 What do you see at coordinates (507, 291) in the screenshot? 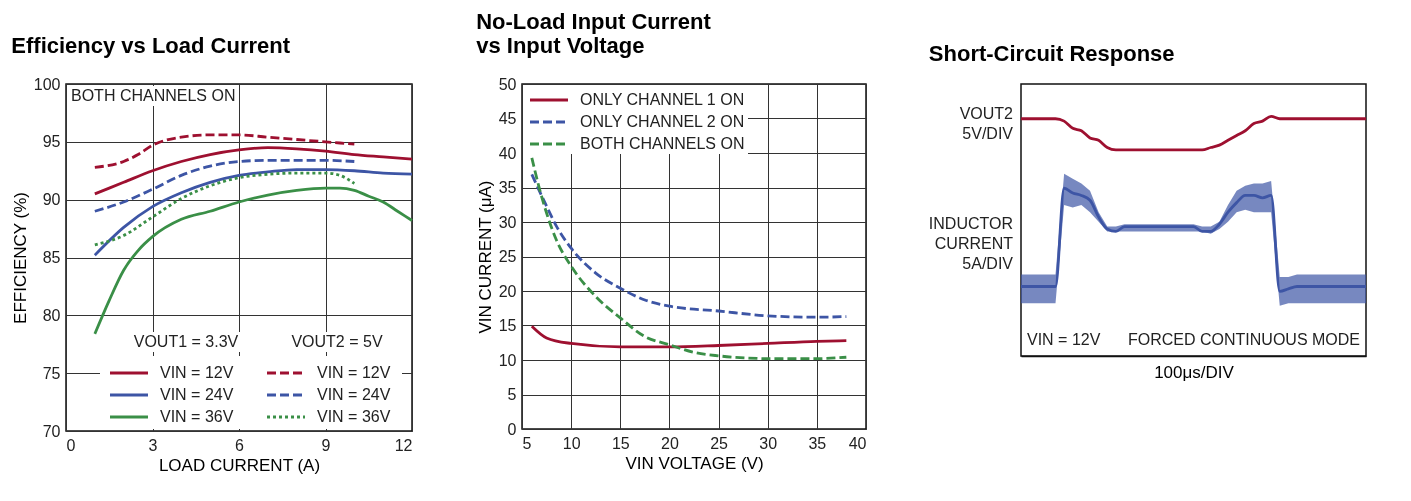
I see `y-tick-label: 20` at bounding box center [507, 291].